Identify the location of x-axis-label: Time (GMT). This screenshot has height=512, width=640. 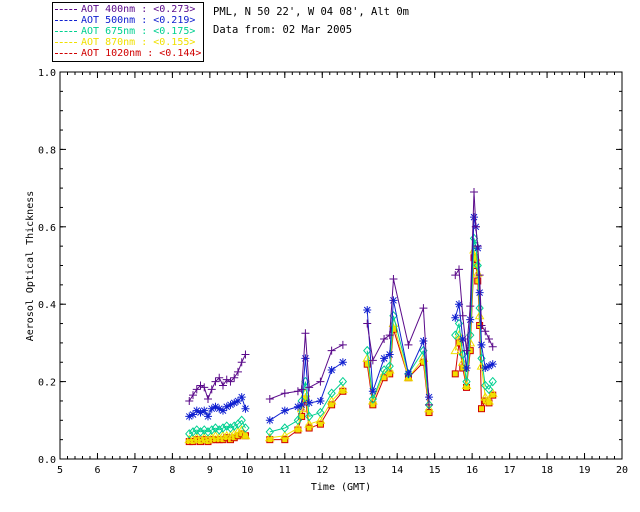
(341, 487).